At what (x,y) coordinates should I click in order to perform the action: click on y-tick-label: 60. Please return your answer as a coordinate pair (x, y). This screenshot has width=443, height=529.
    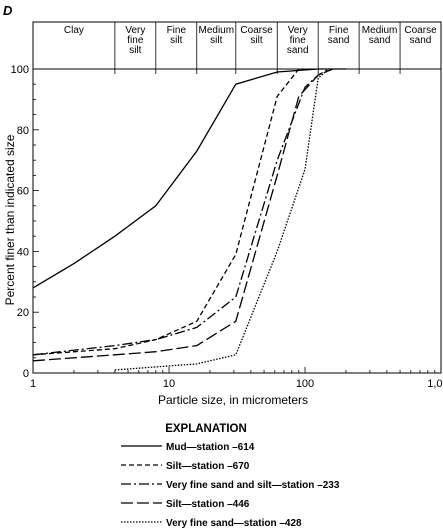
    Looking at the image, I should click on (23, 192).